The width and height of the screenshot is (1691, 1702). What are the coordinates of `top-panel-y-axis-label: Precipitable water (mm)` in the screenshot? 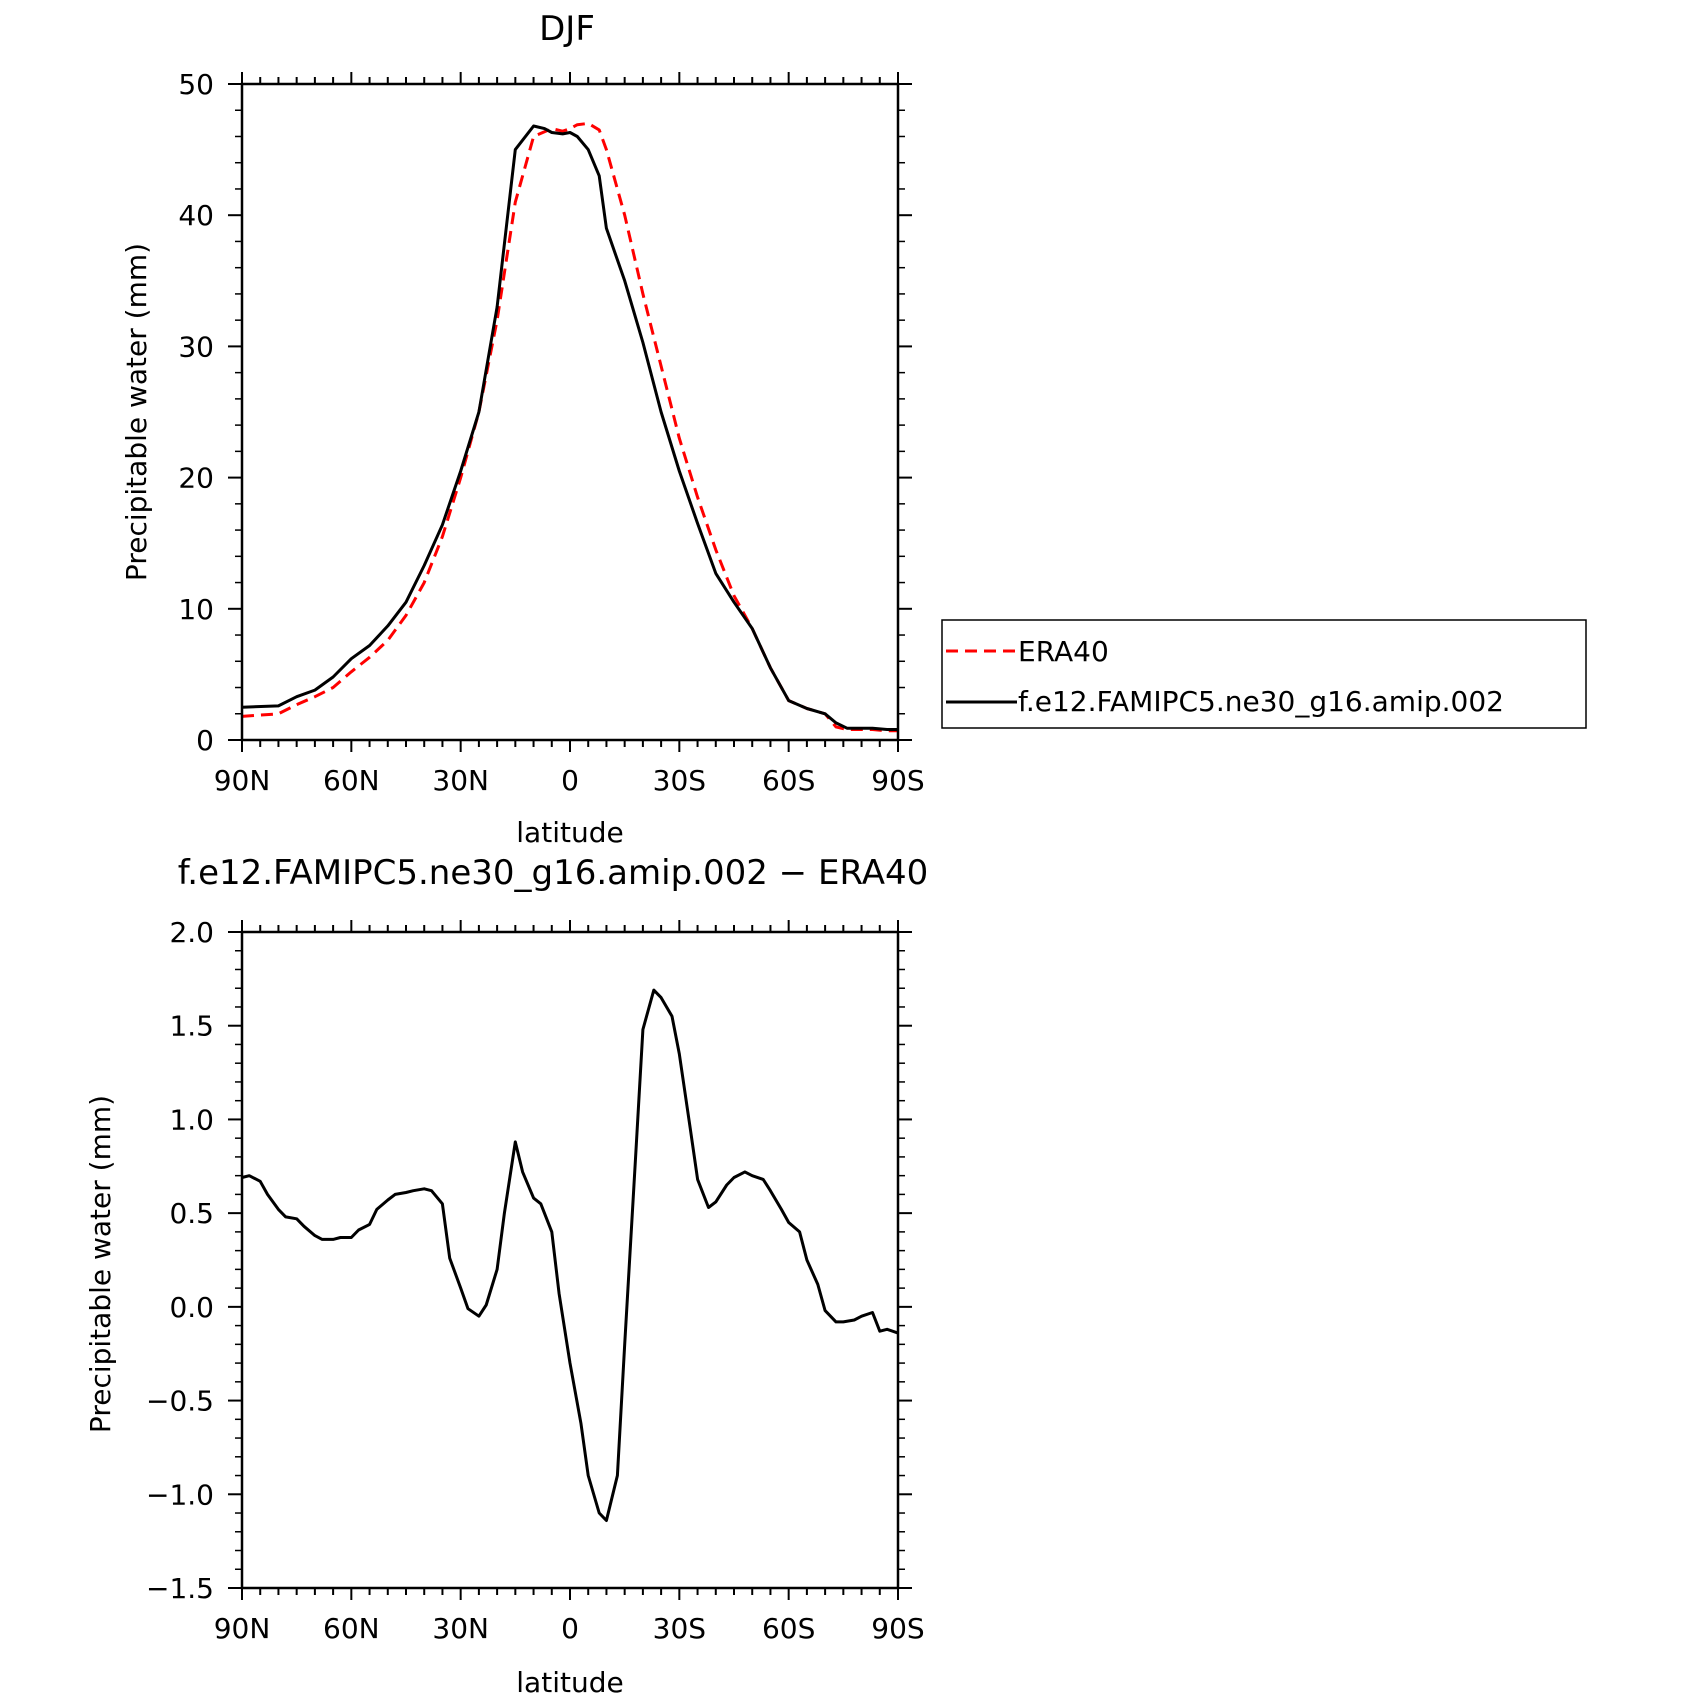 It's located at (136, 412).